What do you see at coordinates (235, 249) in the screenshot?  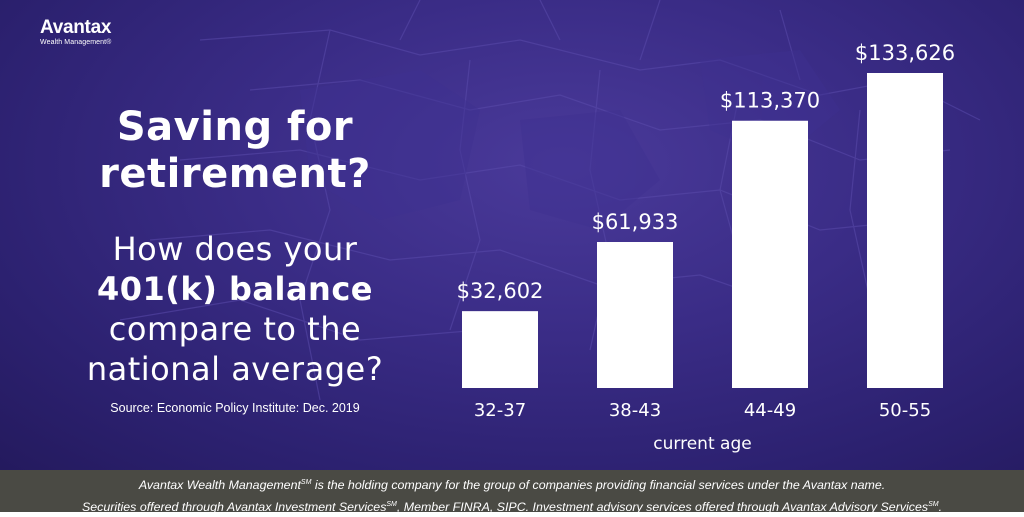 I see `question-line-1: How does your` at bounding box center [235, 249].